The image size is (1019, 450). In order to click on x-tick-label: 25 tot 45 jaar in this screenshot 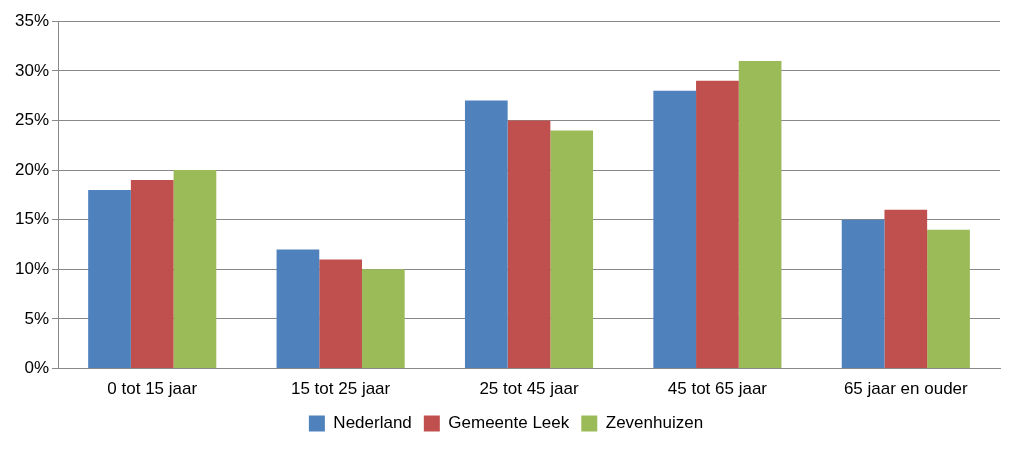, I will do `click(529, 389)`.